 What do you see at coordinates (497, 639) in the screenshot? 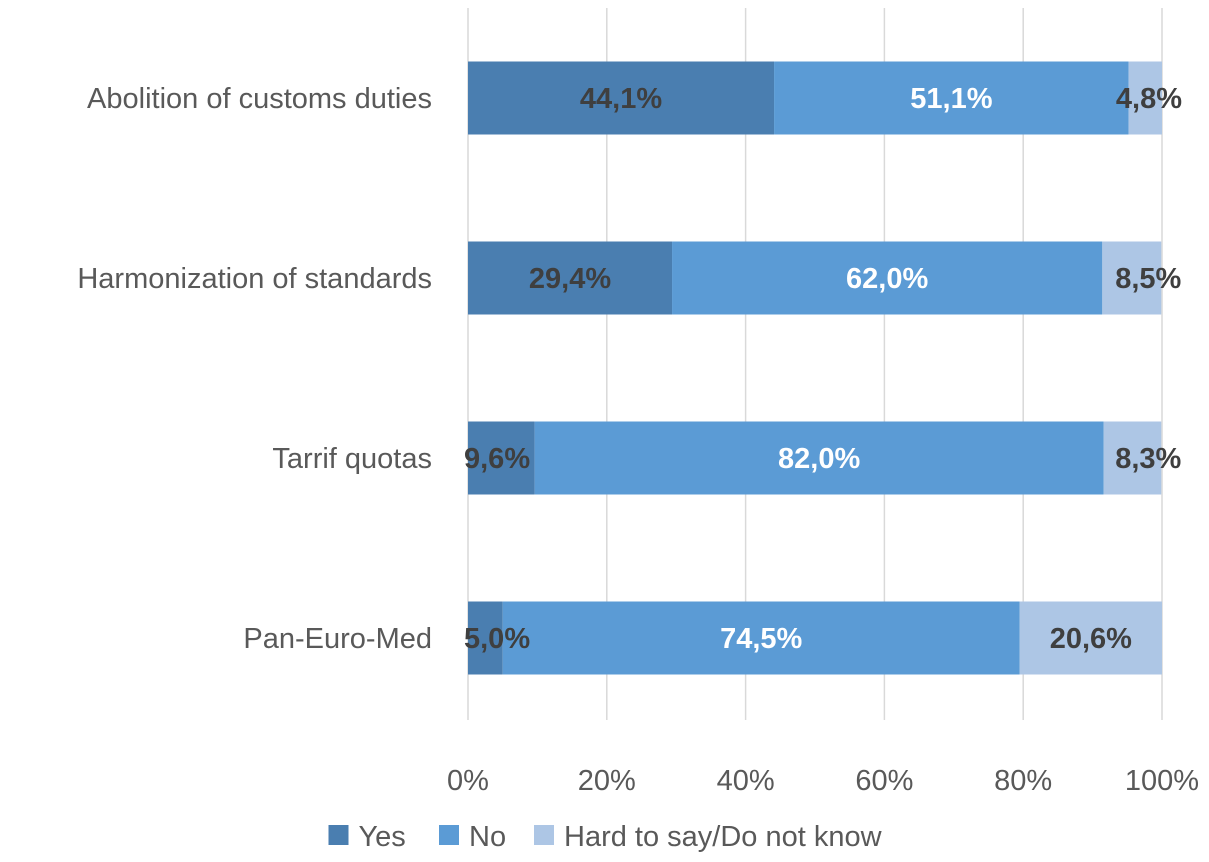
I see `data-label: 5,0%` at bounding box center [497, 639].